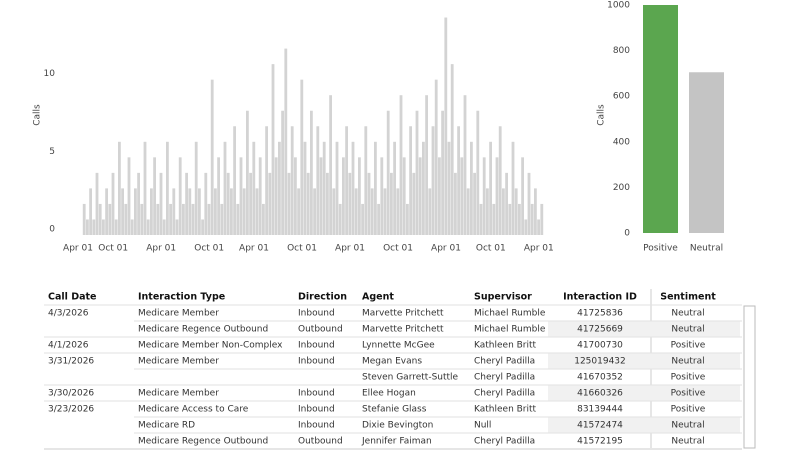  What do you see at coordinates (193, 410) in the screenshot?
I see `table-cell: Medicare Access to Care` at bounding box center [193, 410].